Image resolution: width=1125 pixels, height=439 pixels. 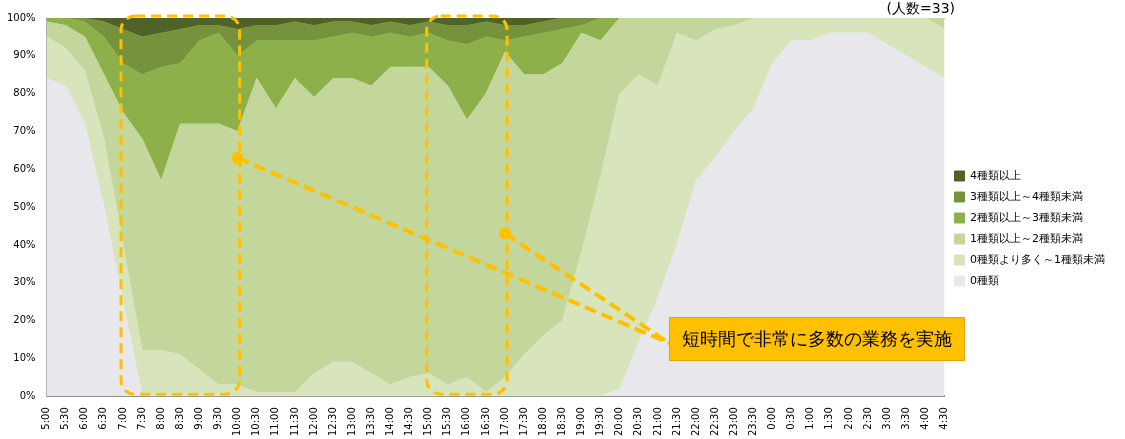 I want to click on y-tick-label: 30%, so click(x=24, y=282).